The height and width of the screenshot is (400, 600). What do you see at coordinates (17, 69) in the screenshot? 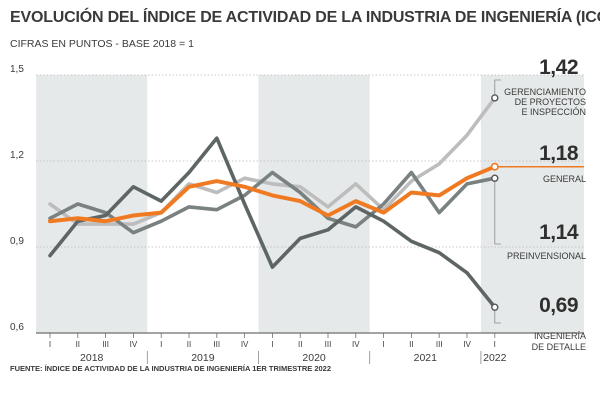
I see `y-tick-label: 1,5` at bounding box center [17, 69].